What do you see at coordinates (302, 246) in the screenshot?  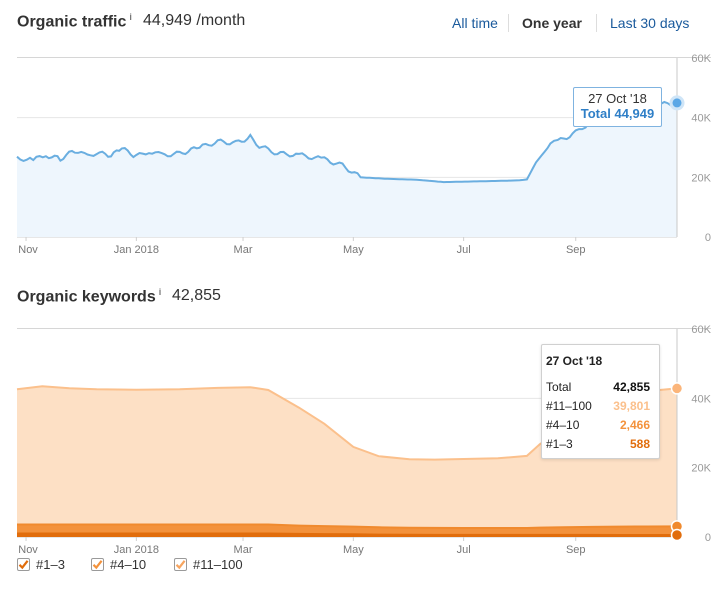 I see `traffic-x-axis: Nov Jan 2018 Mar May Jul Sep` at bounding box center [302, 246].